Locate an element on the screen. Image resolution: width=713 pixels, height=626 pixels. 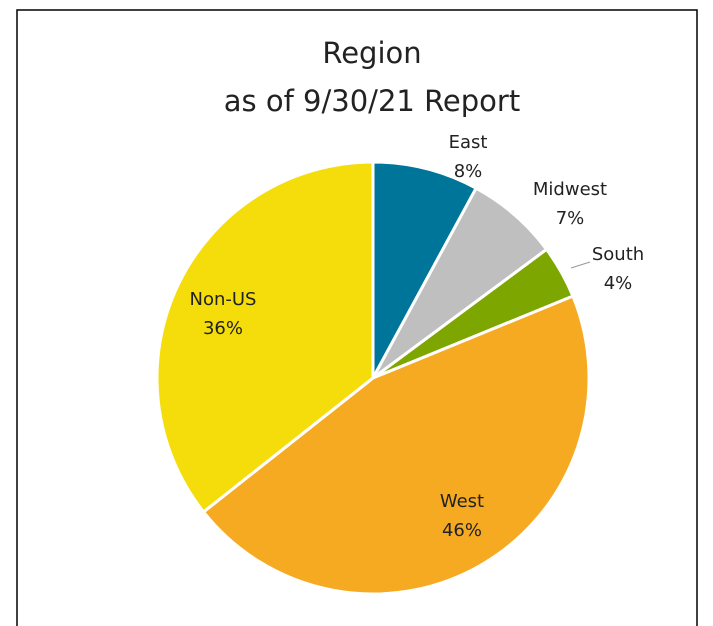
slice-label: Non-US is located at coordinates (223, 299).